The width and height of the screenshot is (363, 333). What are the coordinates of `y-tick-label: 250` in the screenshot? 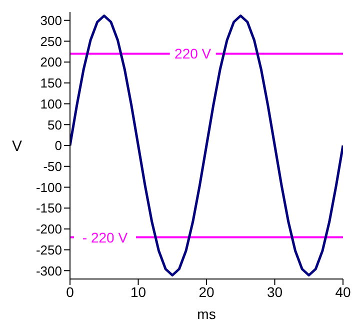 It's located at (51, 41).